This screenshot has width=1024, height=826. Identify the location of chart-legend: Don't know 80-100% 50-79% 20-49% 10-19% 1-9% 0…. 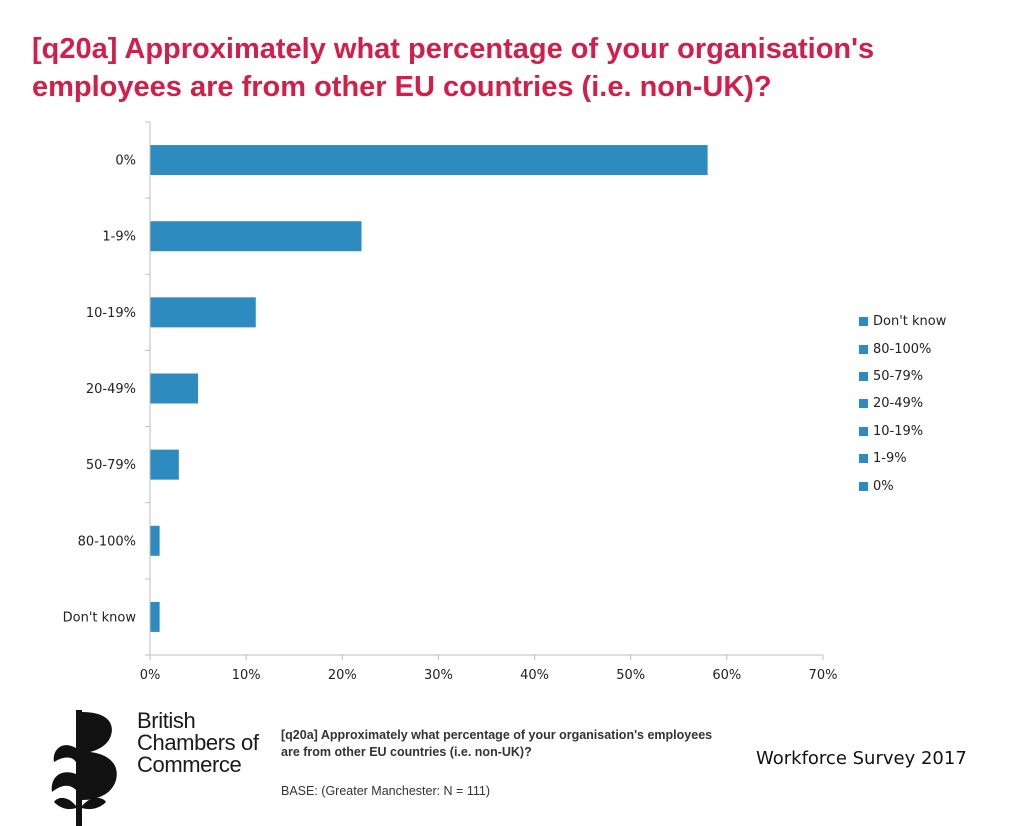
(902, 404).